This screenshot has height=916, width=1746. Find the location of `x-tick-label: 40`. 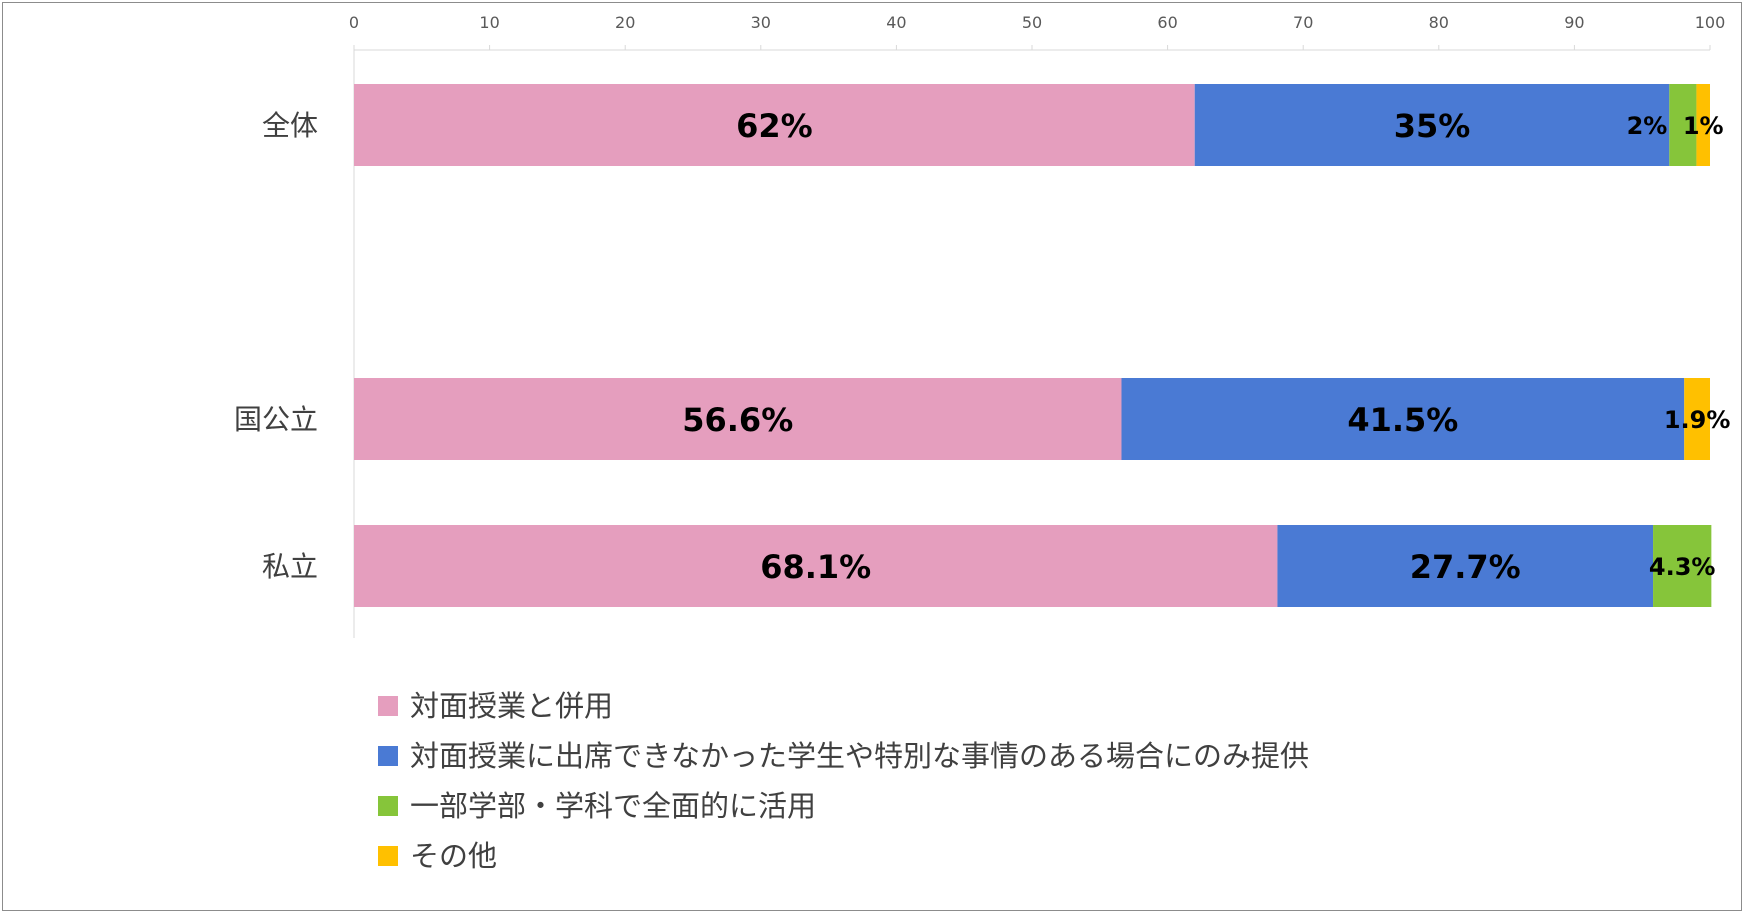

x-tick-label: 40 is located at coordinates (896, 22).